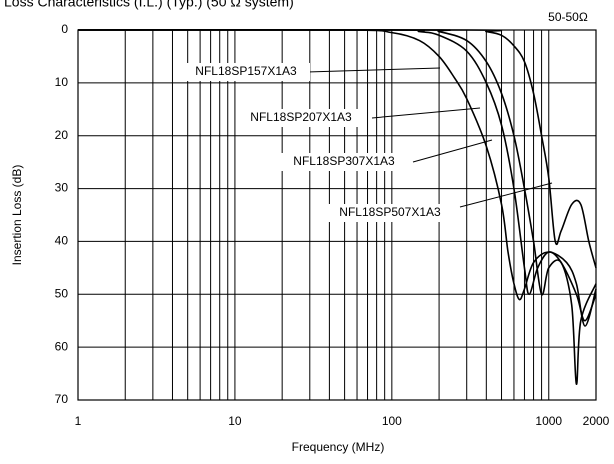 Image resolution: width=614 pixels, height=464 pixels. I want to click on y-tick-label: 30, so click(62, 188).